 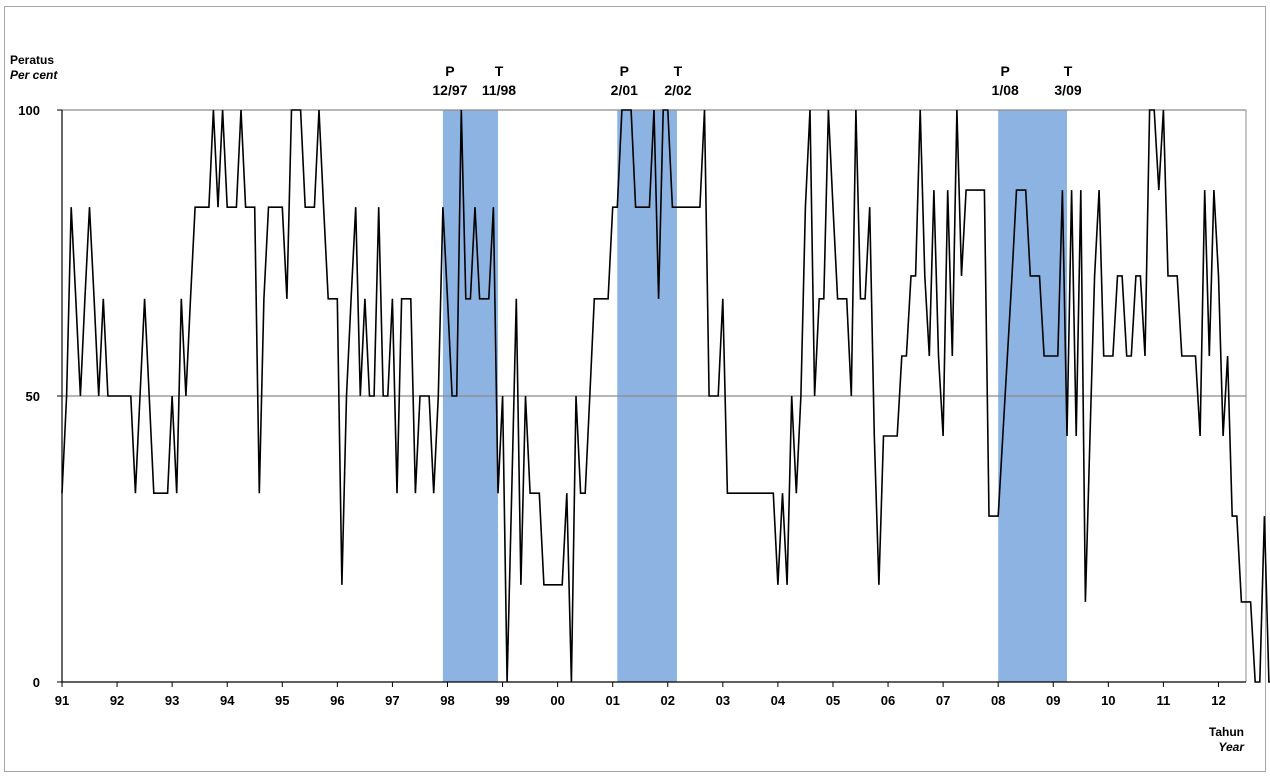 I want to click on x-axis-label: Tahun, so click(x=1226, y=732).